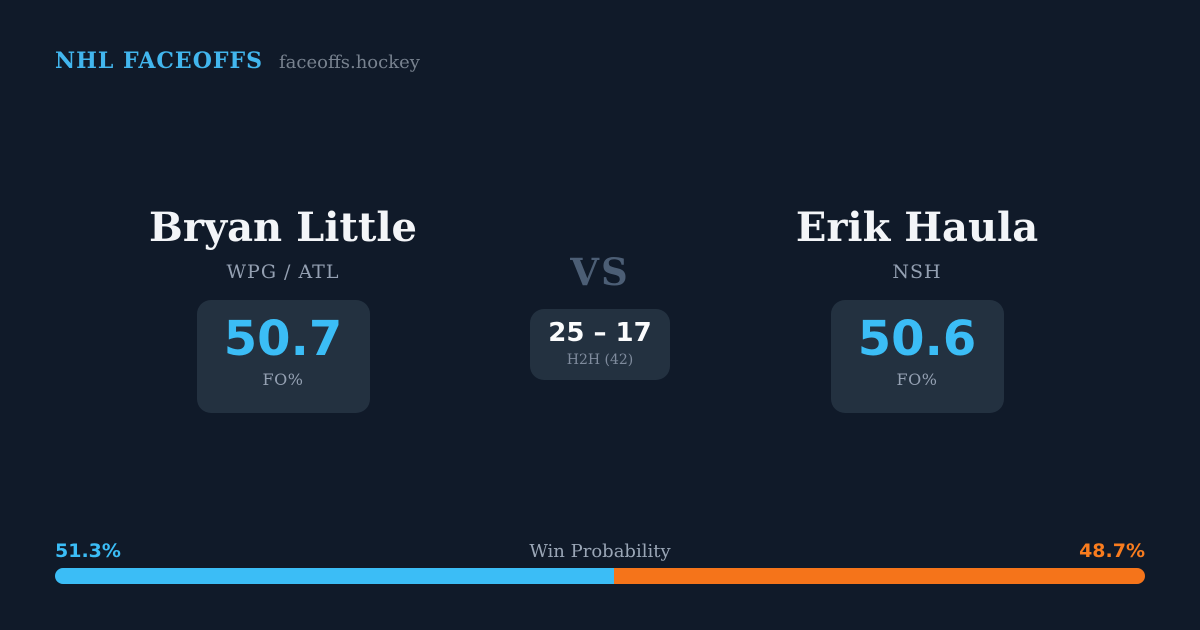 This screenshot has width=1200, height=630. Describe the element at coordinates (600, 333) in the screenshot. I see `h2h-score: 25 – 17` at that location.